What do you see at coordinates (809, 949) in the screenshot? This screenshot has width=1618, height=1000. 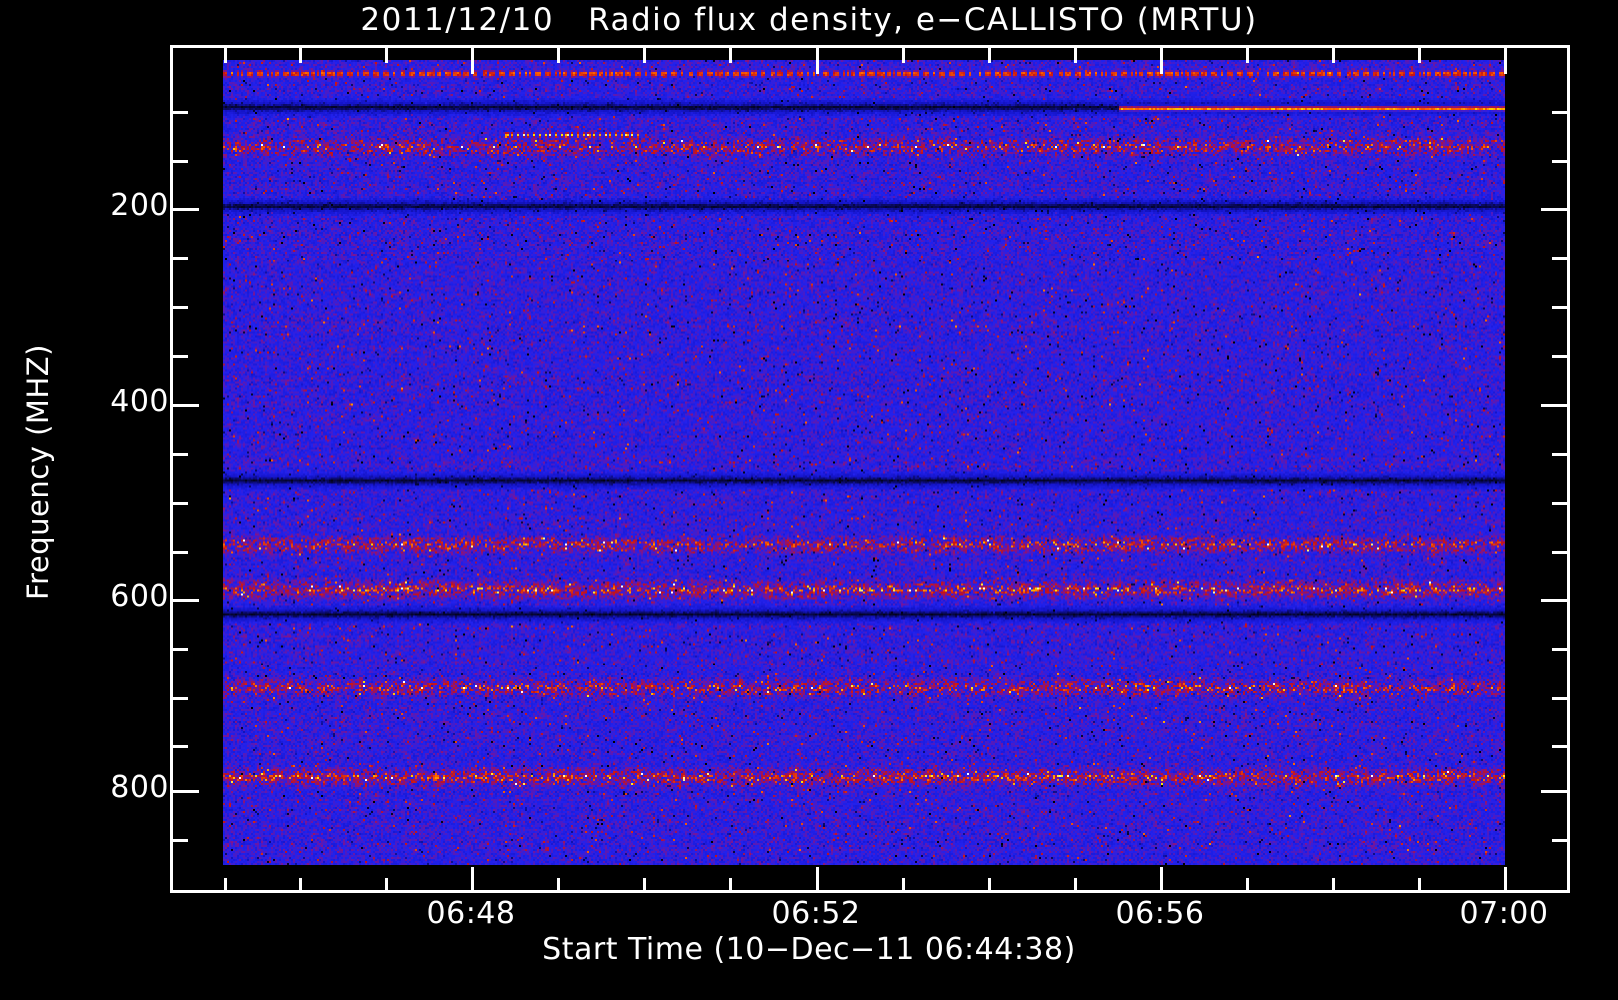 I see `x-axis-title: Start Time (10−Dec−11 06:44:38)` at bounding box center [809, 949].